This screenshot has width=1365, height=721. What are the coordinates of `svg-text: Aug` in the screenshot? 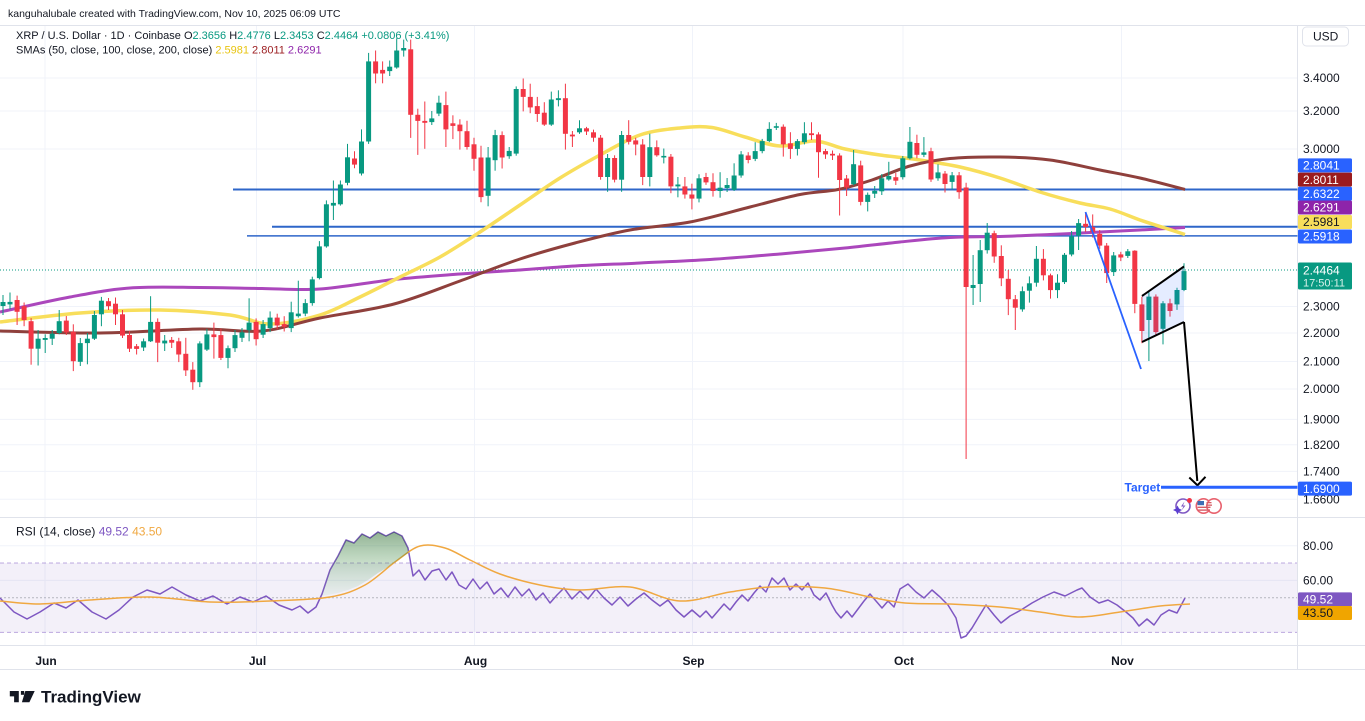 It's located at (475, 661).